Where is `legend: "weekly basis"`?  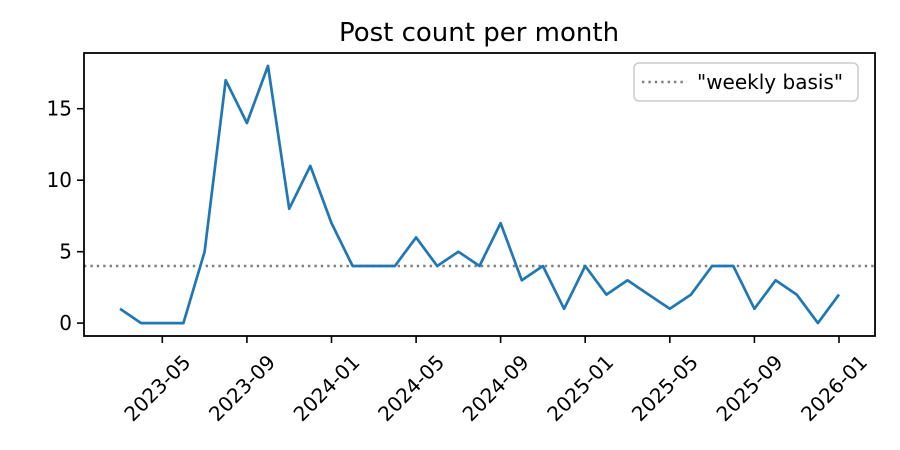 legend: "weekly basis" is located at coordinates (746, 82).